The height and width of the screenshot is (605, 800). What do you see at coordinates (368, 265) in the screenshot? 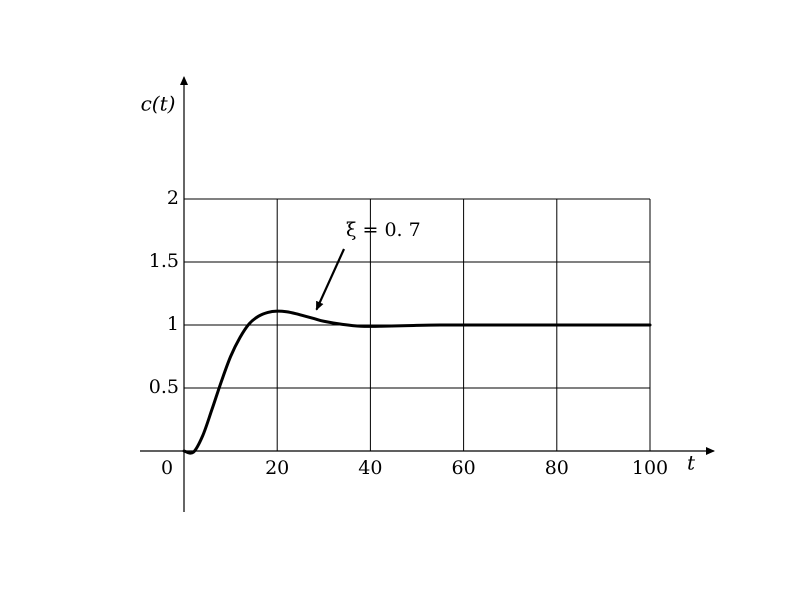
I see `annotation-group: ξ = 0. 7` at bounding box center [368, 265].